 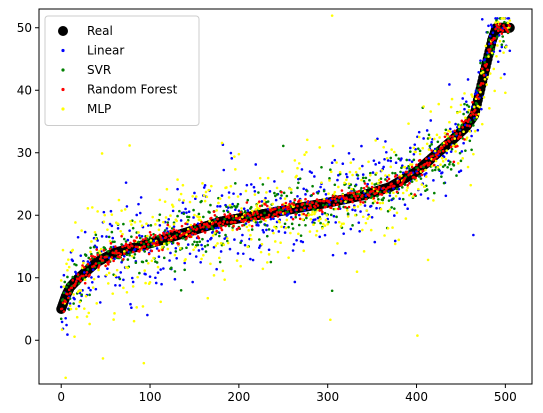 What do you see at coordinates (63, 109) in the screenshot?
I see `legend-marker-mlp` at bounding box center [63, 109].